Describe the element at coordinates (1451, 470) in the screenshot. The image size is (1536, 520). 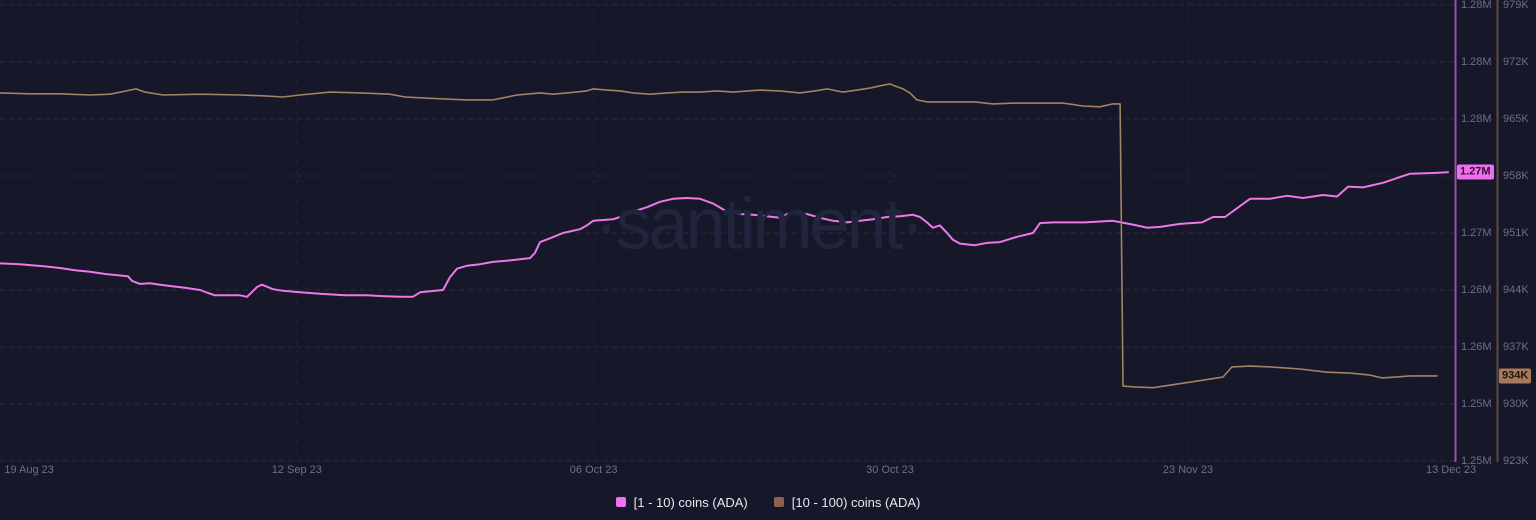
I see `x-axis-label: 13 Dec 23` at that location.